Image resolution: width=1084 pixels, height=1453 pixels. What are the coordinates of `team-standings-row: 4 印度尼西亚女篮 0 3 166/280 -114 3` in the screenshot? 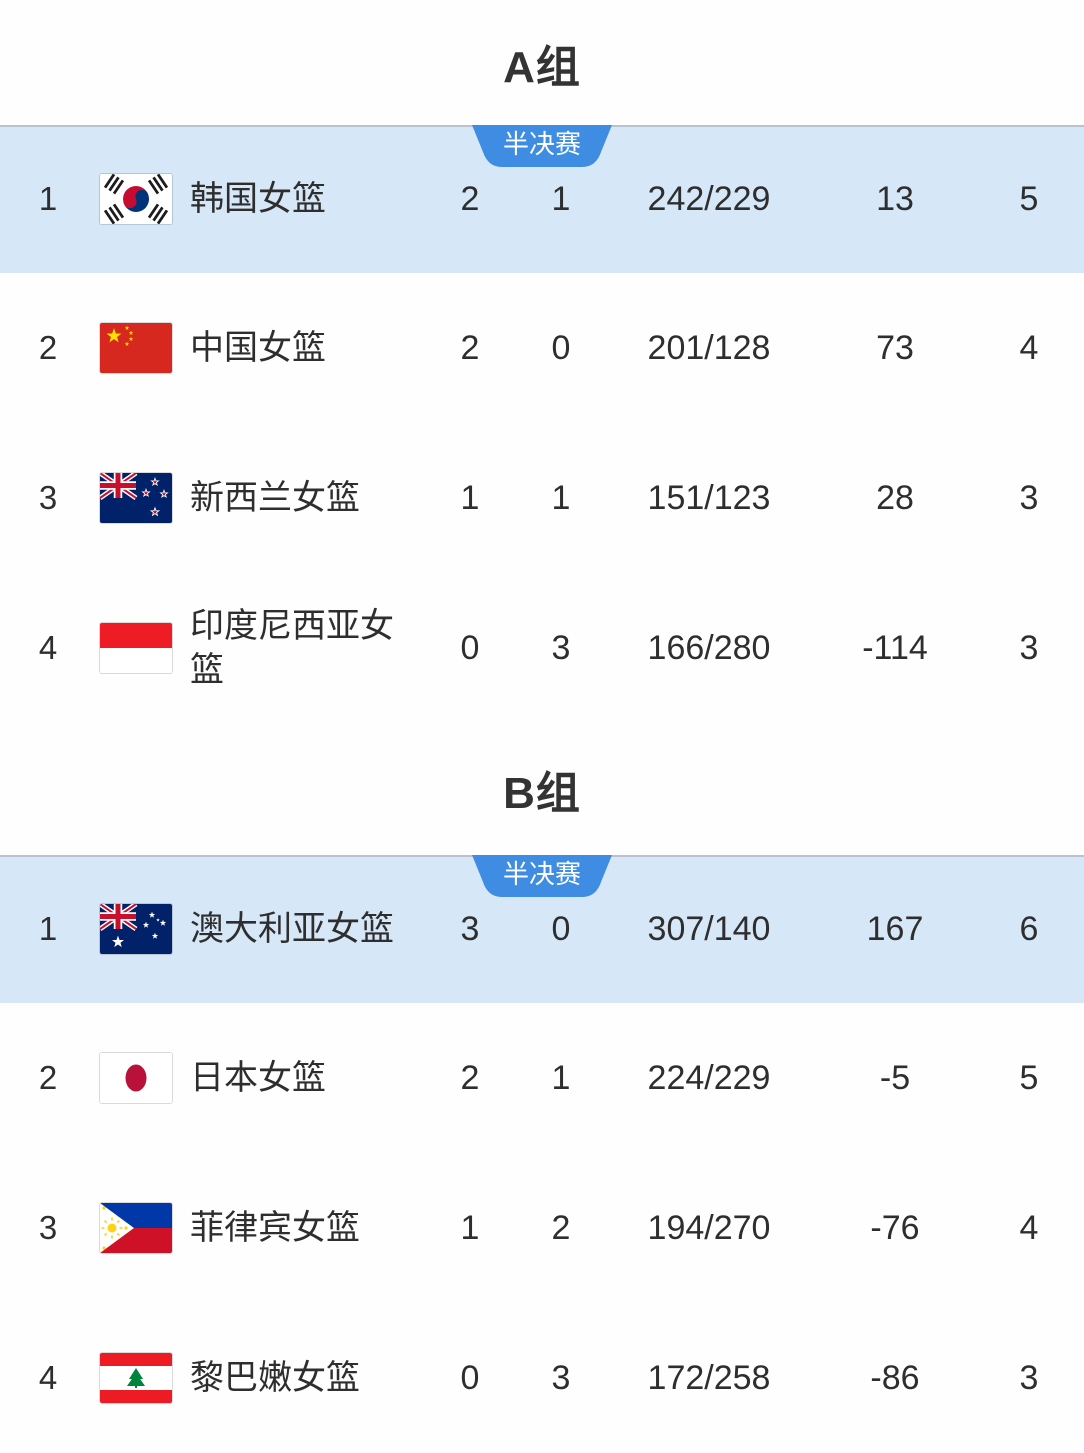 It's located at (542, 648).